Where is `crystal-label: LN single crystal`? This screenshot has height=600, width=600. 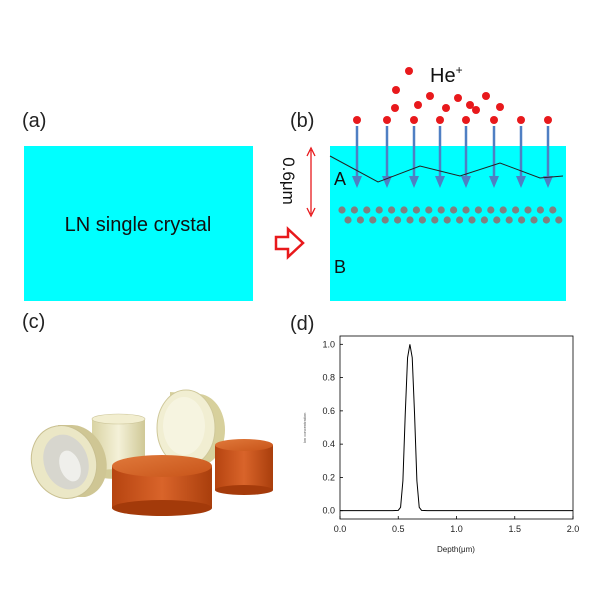 crystal-label: LN single crystal is located at coordinates (138, 225).